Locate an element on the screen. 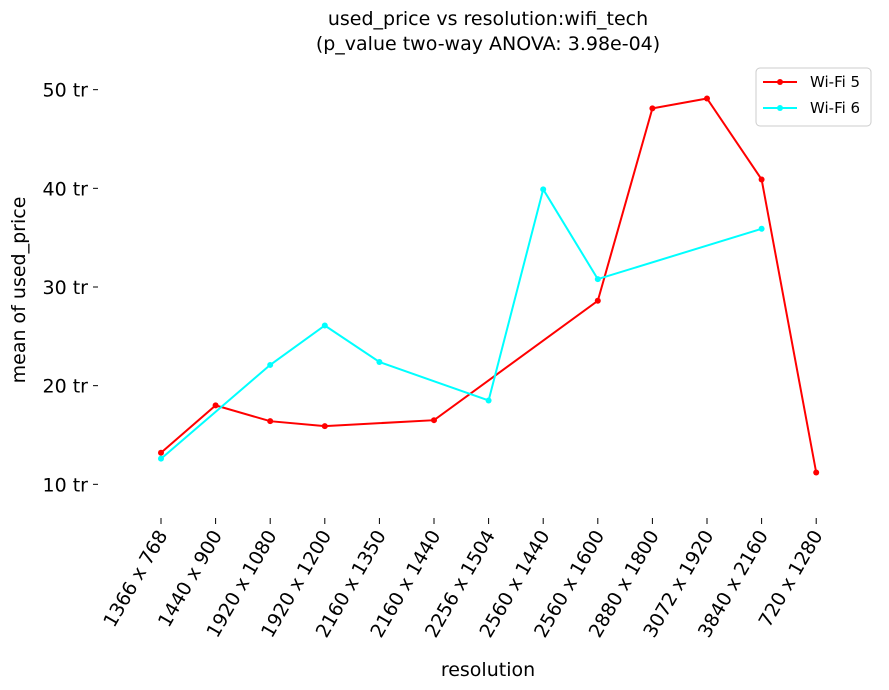  y-tick-label: 40 tr is located at coordinates (66, 189).